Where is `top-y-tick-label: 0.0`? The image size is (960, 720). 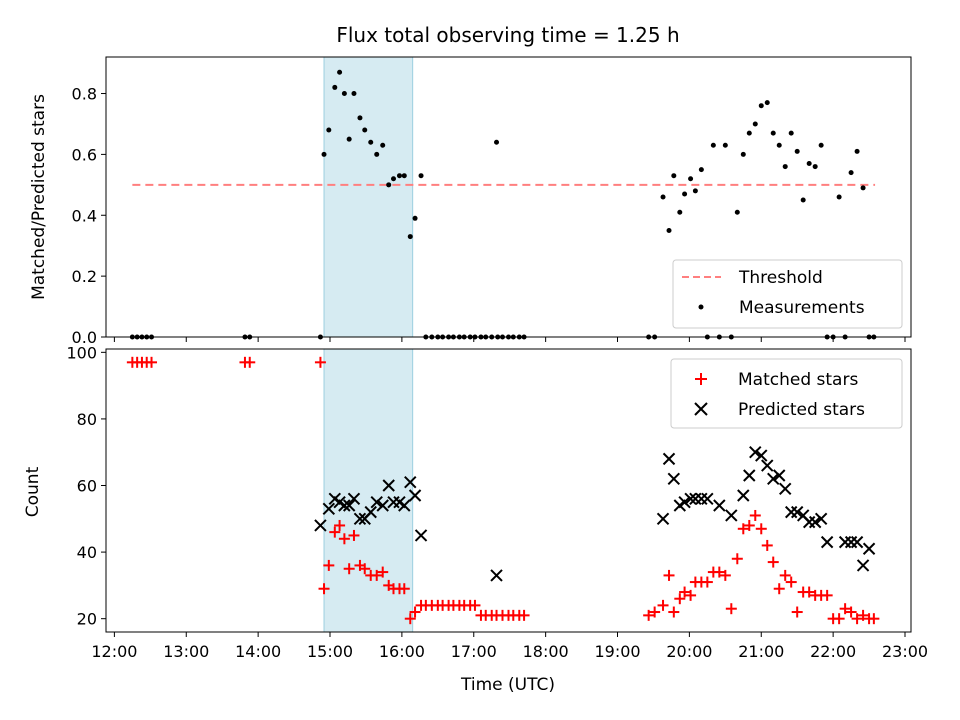 top-y-tick-label: 0.0 is located at coordinates (84, 337).